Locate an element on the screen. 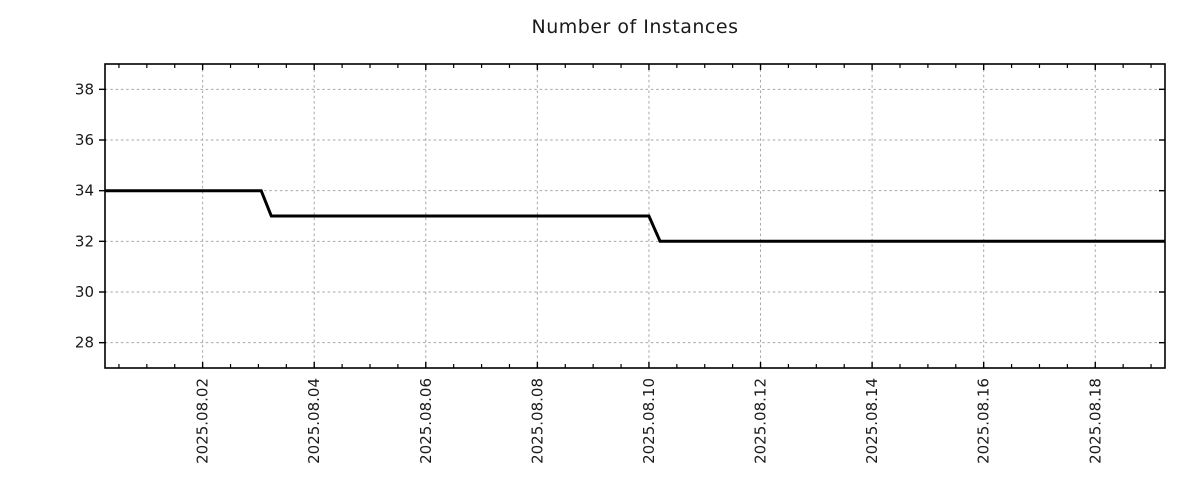 Image resolution: width=1200 pixels, height=500 pixels. x-tick-label: 2025.08.18 is located at coordinates (1095, 421).